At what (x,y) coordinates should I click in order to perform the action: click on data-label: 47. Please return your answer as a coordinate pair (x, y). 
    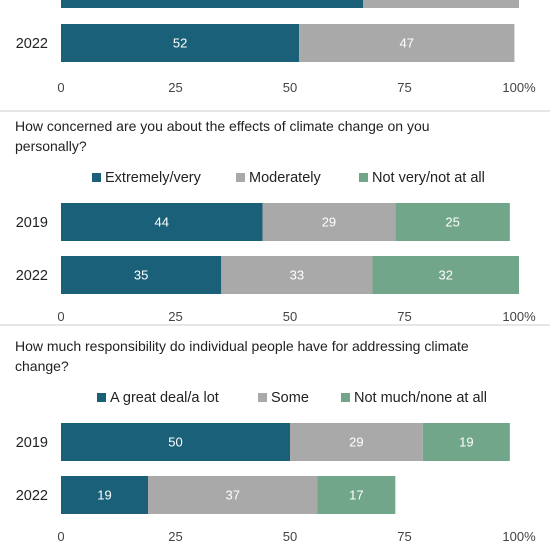
    Looking at the image, I should click on (407, 43).